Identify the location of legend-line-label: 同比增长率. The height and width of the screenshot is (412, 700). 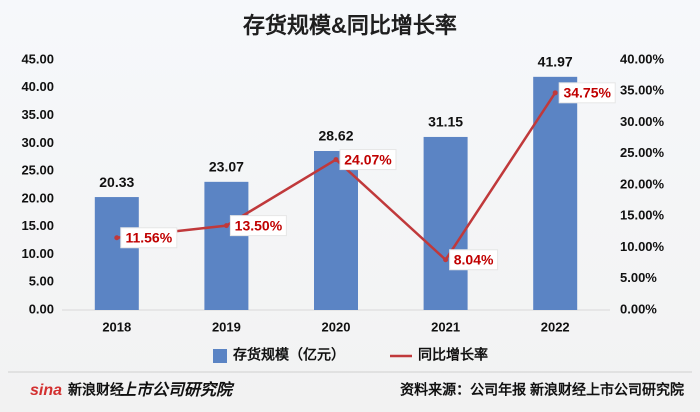
(453, 355).